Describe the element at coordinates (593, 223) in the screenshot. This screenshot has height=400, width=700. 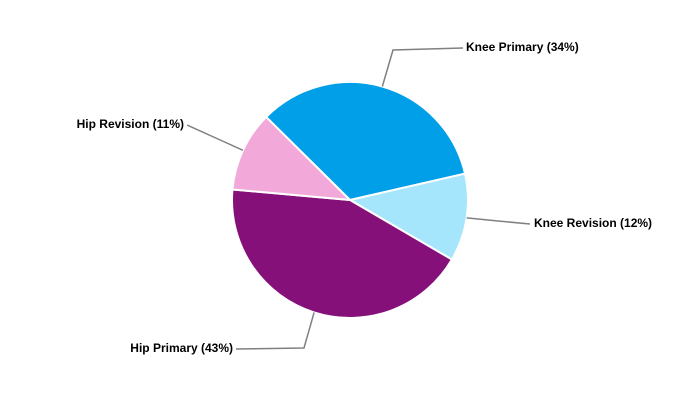
I see `slice-label: Knee Revision (12%)` at that location.